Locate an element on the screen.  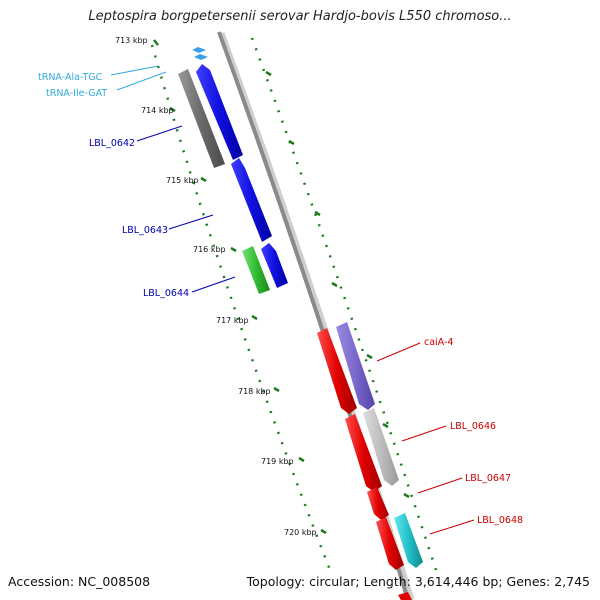
red-gene-4-feature is located at coordinates (390, 543).